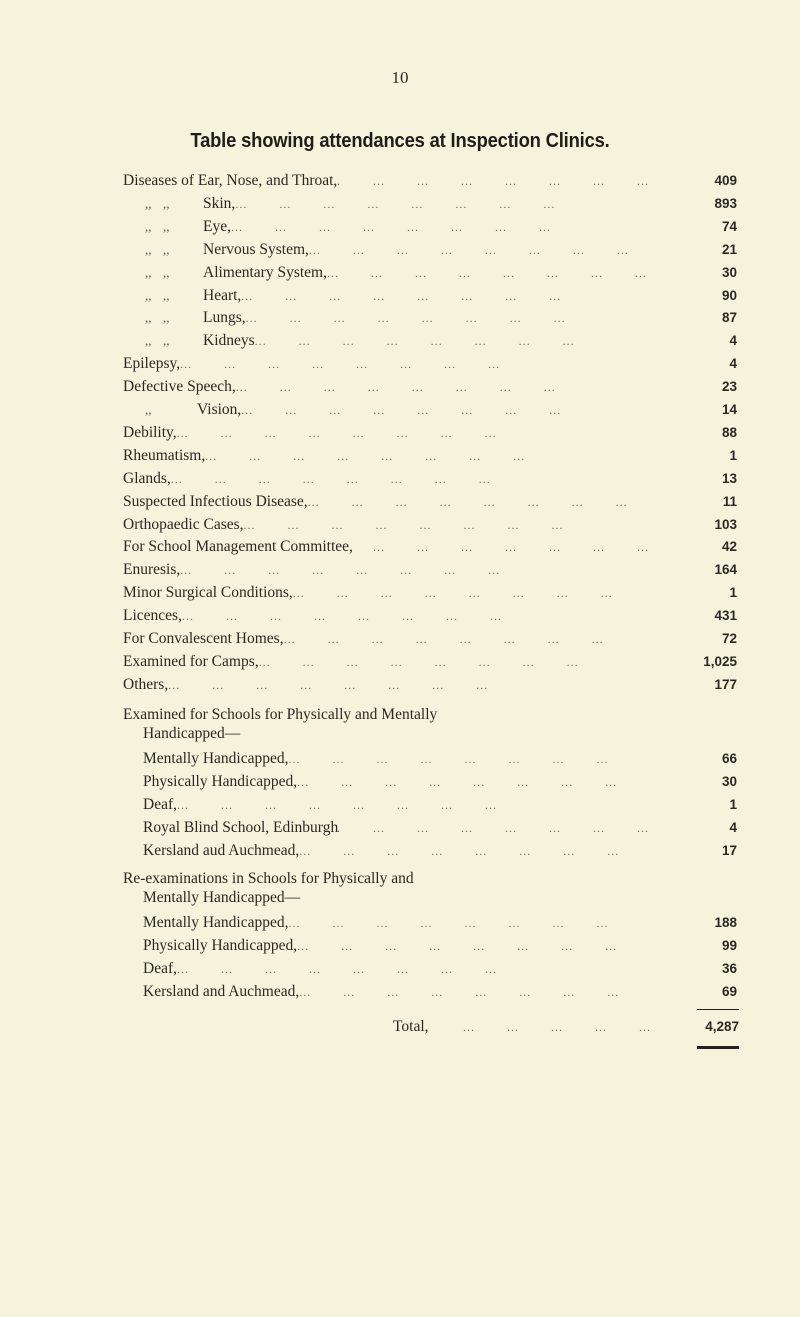 The width and height of the screenshot is (800, 1317). I want to click on total-double-rule, so click(718, 1047).